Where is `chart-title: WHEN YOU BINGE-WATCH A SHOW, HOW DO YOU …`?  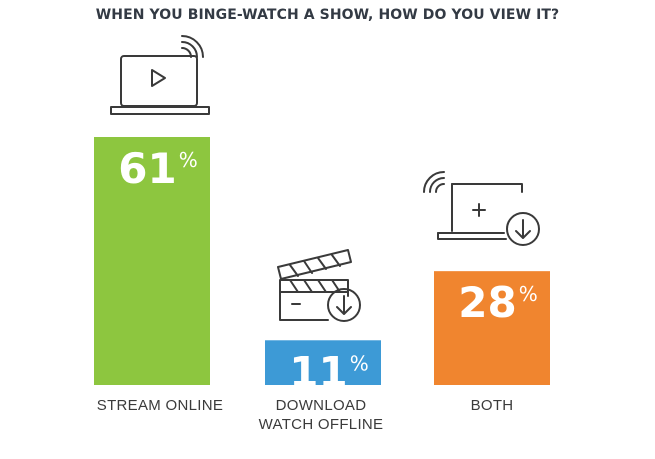 chart-title: WHEN YOU BINGE-WATCH A SHOW, HOW DO YOU … is located at coordinates (327, 15).